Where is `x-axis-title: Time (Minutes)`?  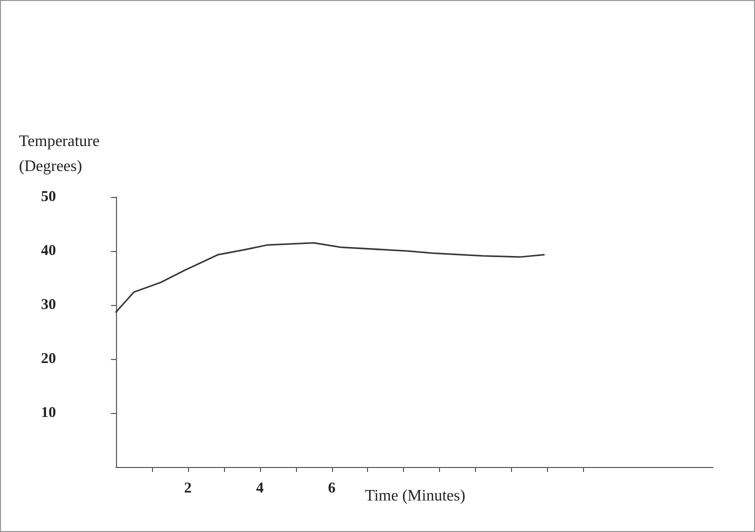 x-axis-title: Time (Minutes) is located at coordinates (415, 496).